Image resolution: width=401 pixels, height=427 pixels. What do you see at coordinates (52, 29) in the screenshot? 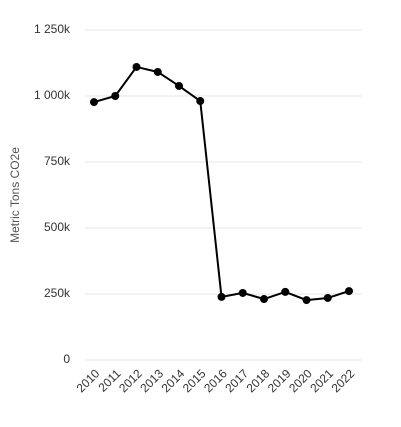
I see `y-tick-label: 1 250k` at bounding box center [52, 29].